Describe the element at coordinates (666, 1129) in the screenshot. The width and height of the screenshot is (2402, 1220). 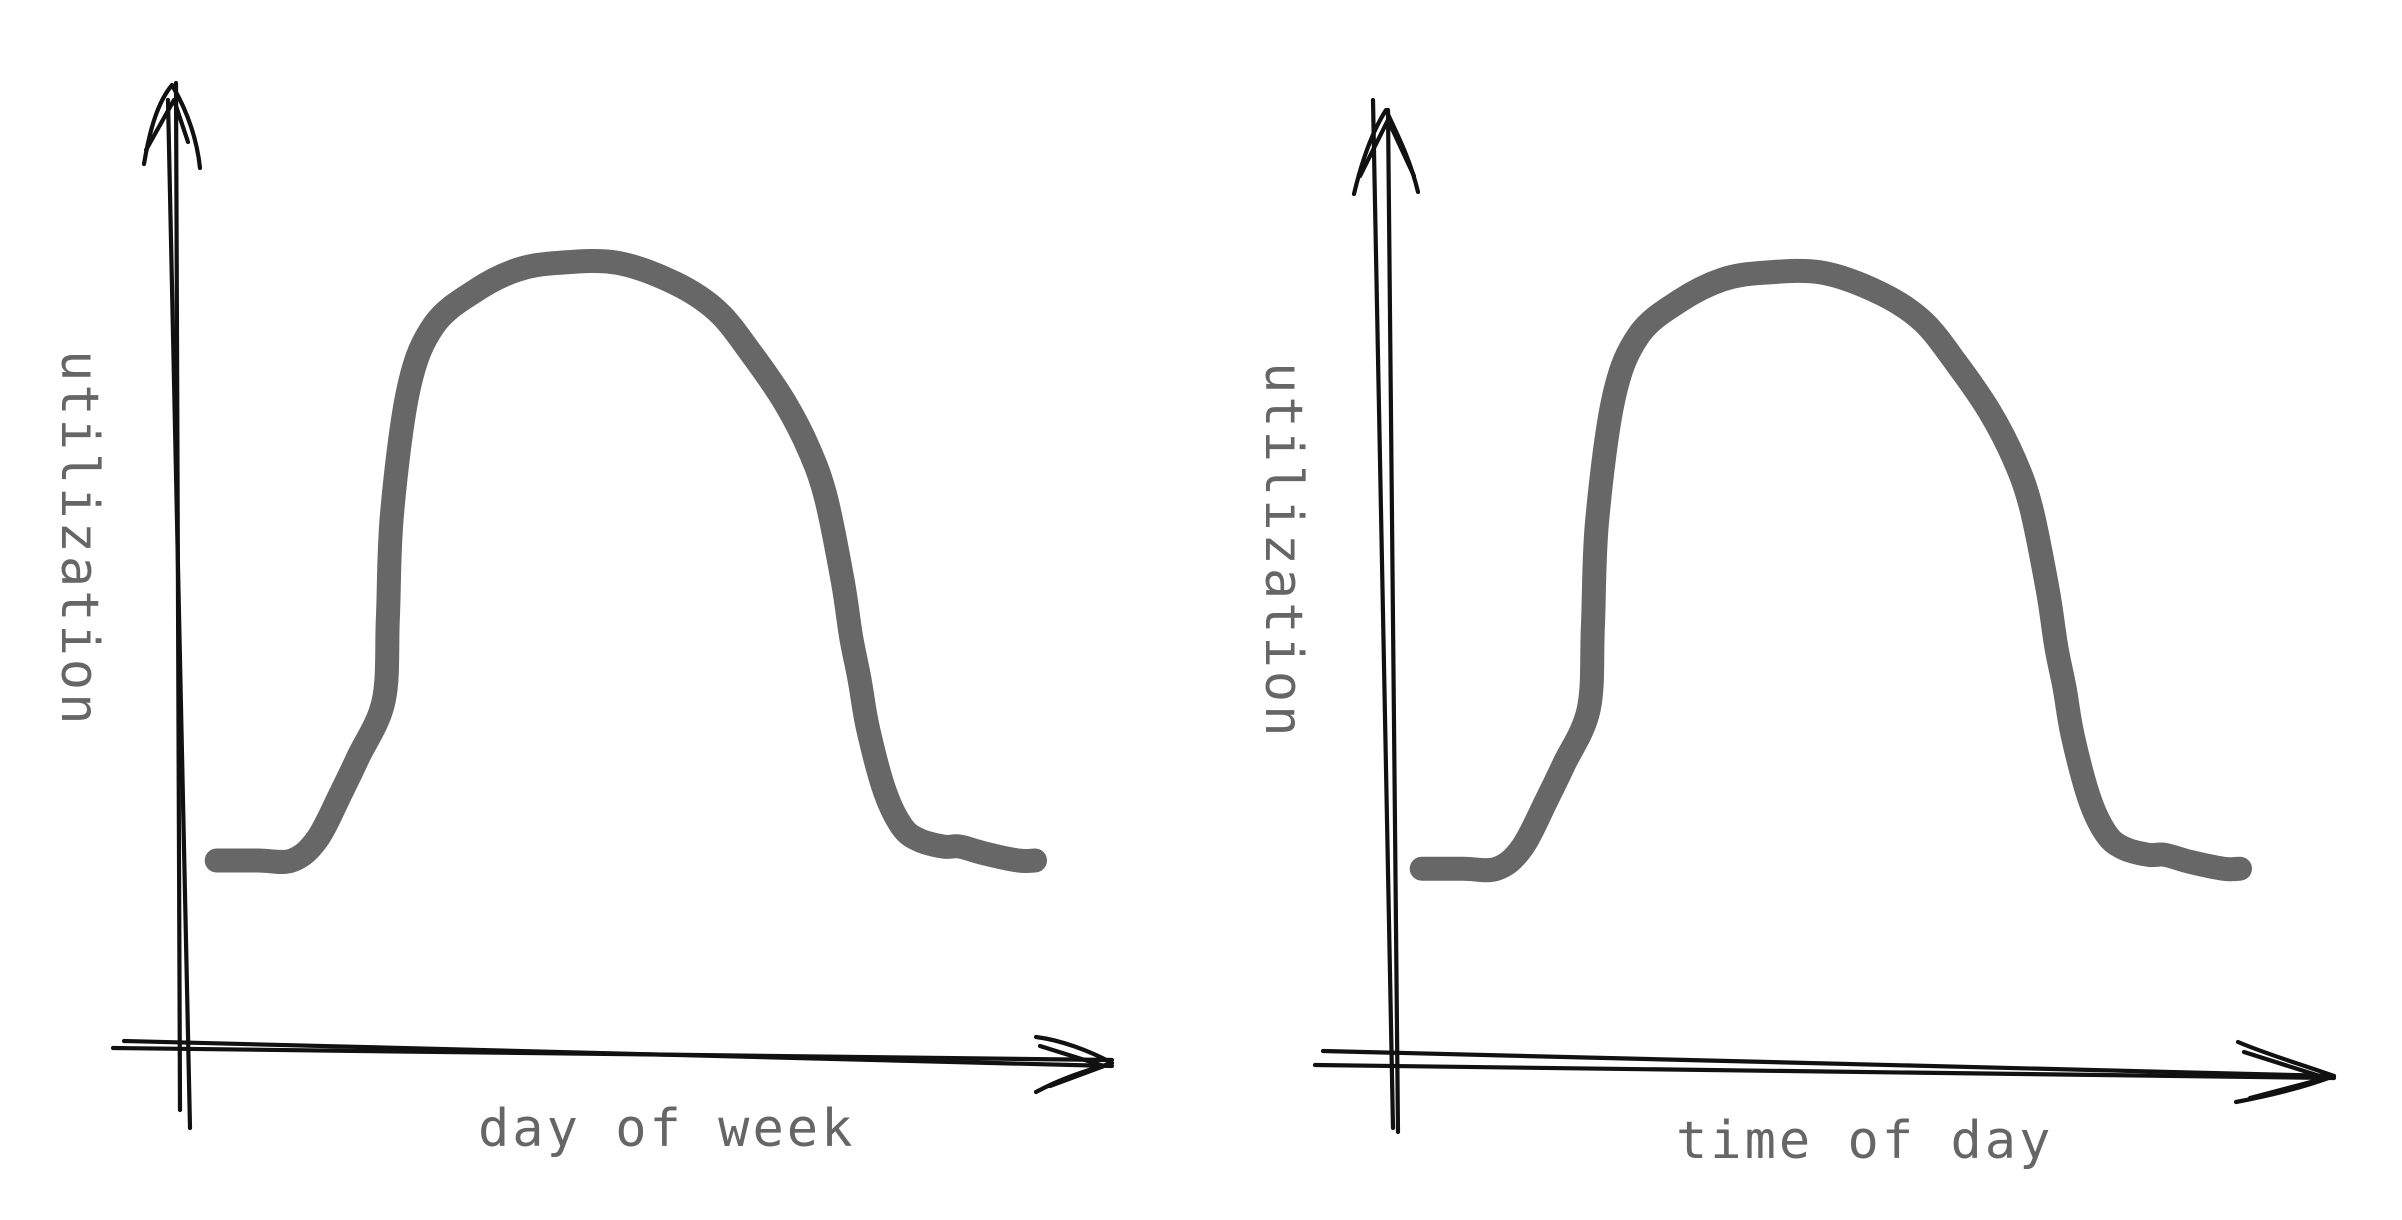
I see `x-axis-label: day of week` at that location.